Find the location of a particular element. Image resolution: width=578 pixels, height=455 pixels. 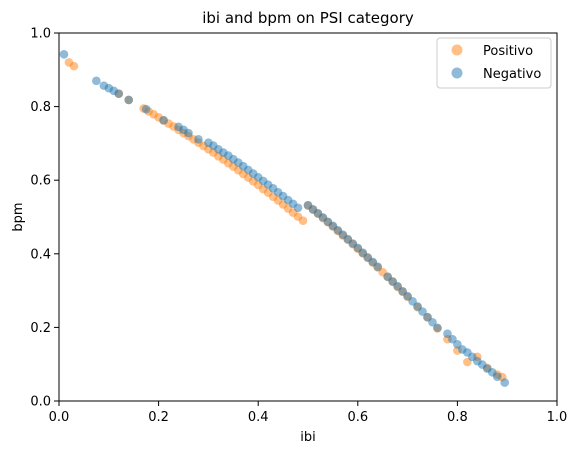

y-tick-label: 0.2 is located at coordinates (40, 328).